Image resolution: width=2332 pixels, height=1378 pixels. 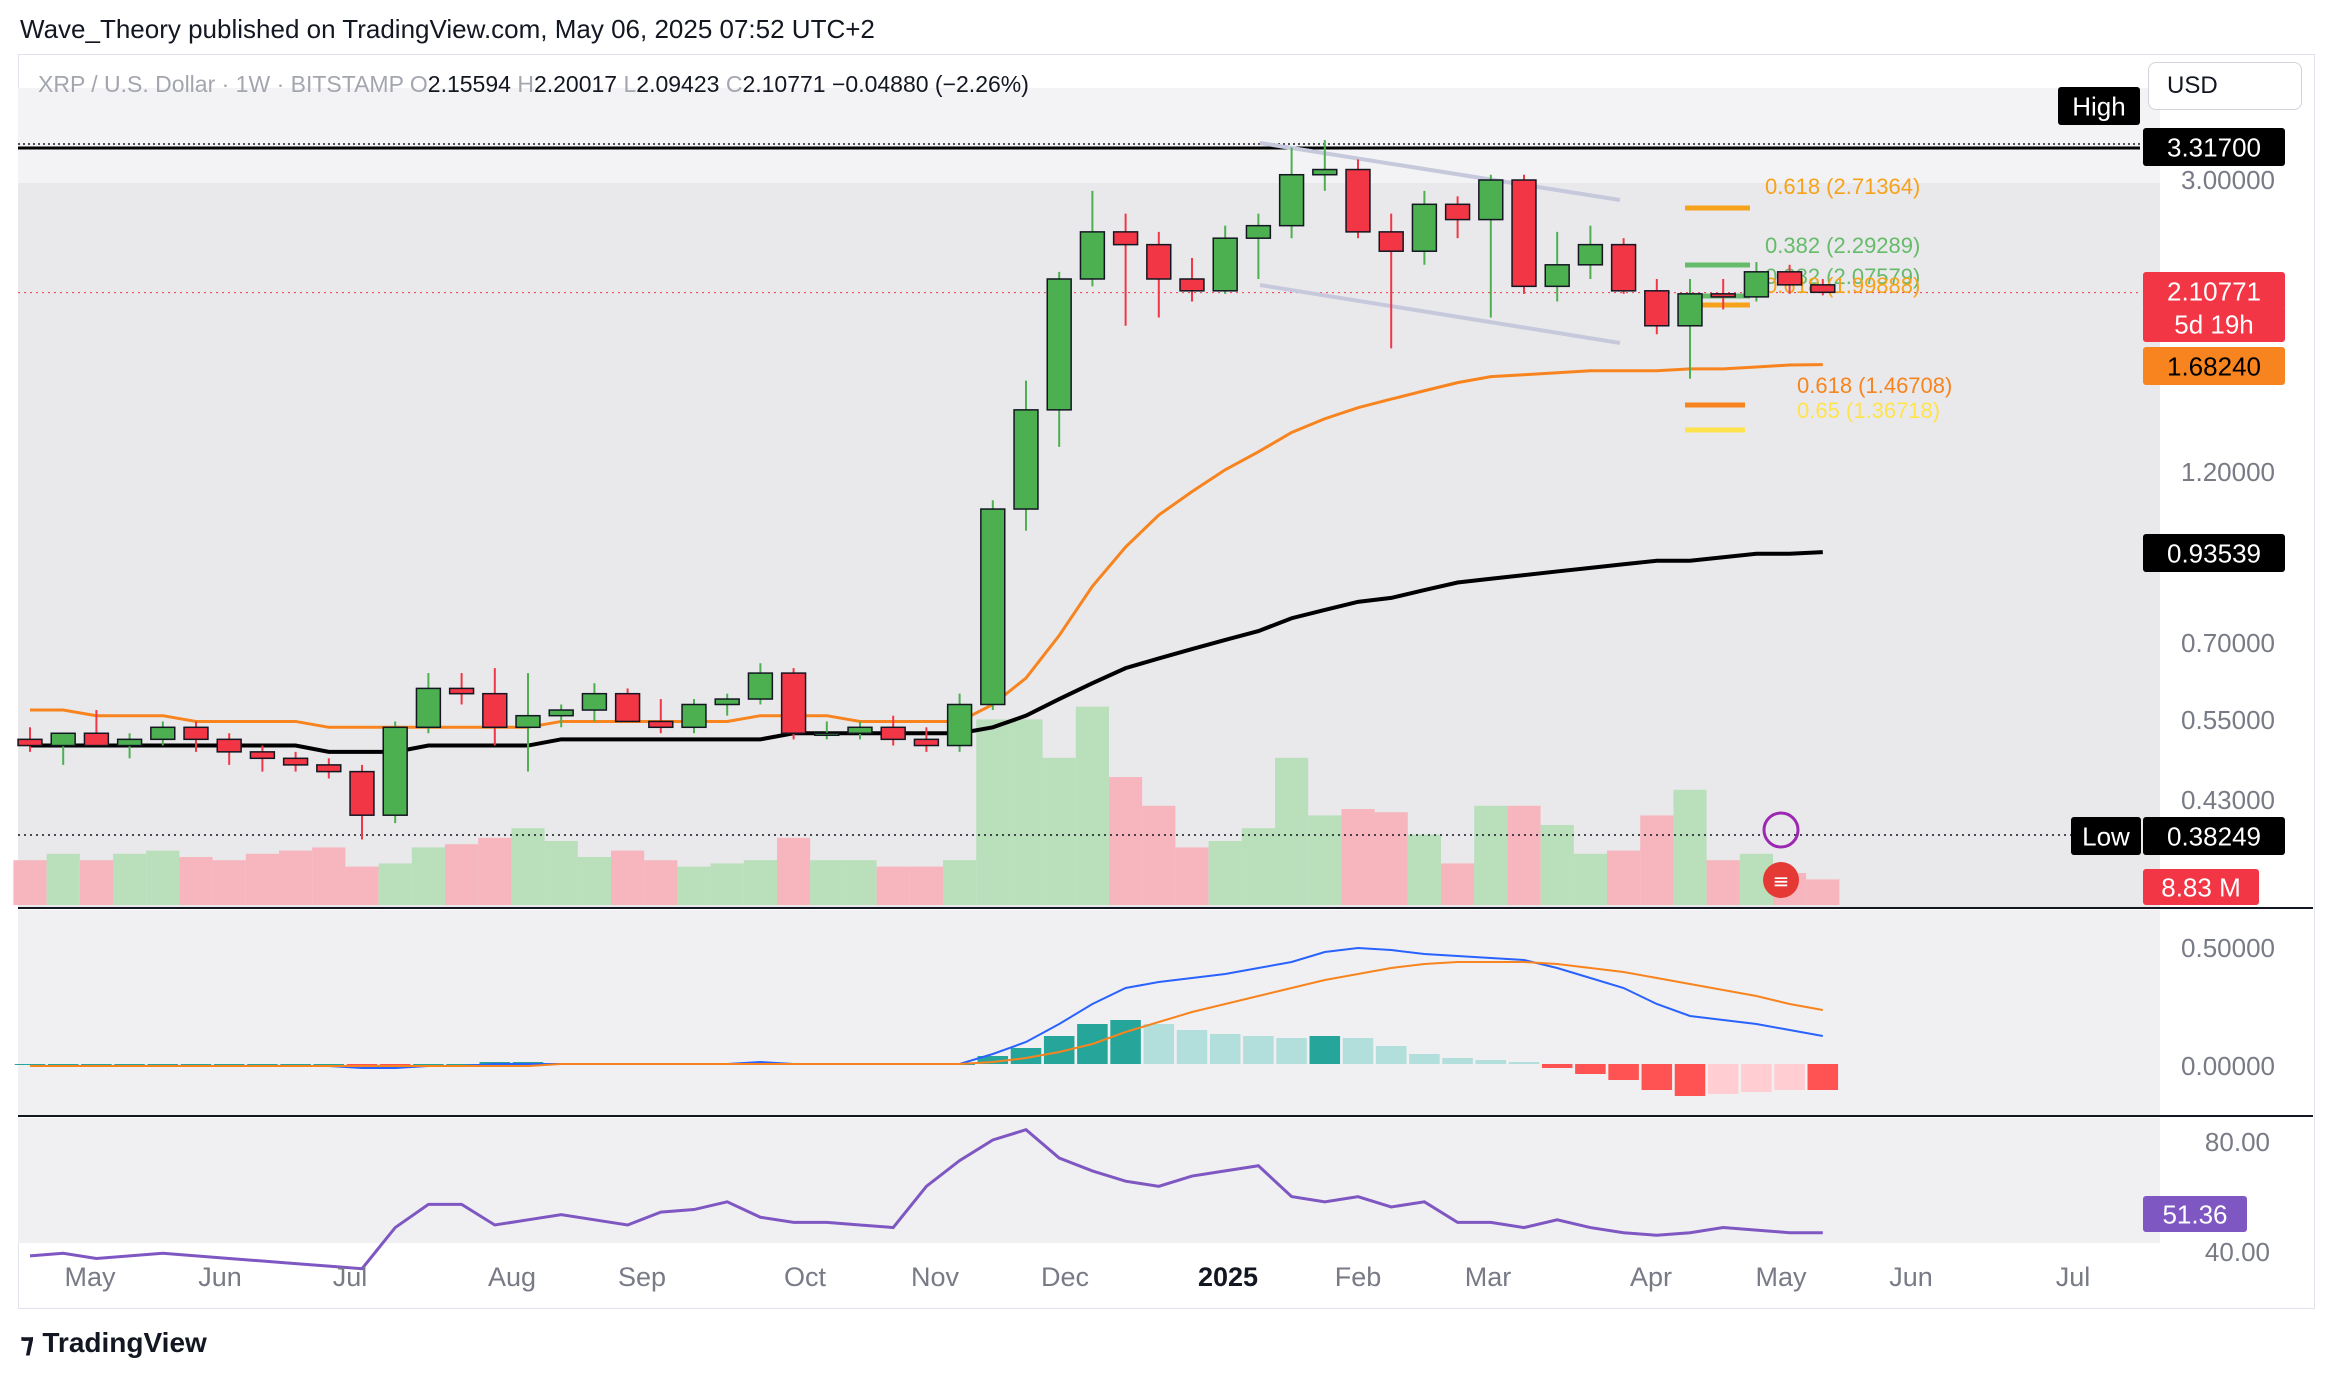 I want to click on high-tag: High, so click(x=2098, y=106).